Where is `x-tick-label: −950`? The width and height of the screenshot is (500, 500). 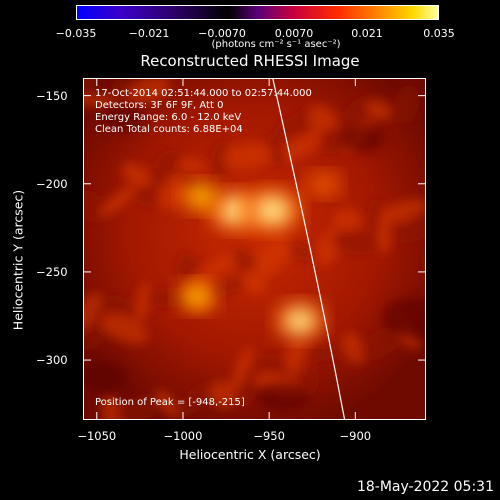
x-tick-label: −950 is located at coordinates (269, 436).